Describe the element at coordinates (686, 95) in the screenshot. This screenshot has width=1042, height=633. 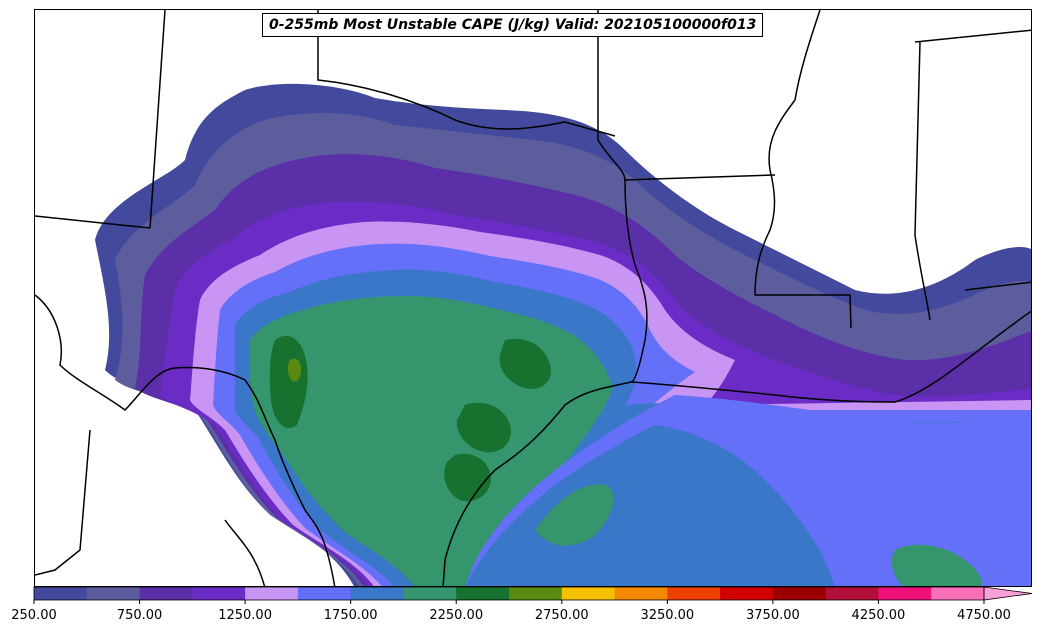
I see `ar-border` at that location.